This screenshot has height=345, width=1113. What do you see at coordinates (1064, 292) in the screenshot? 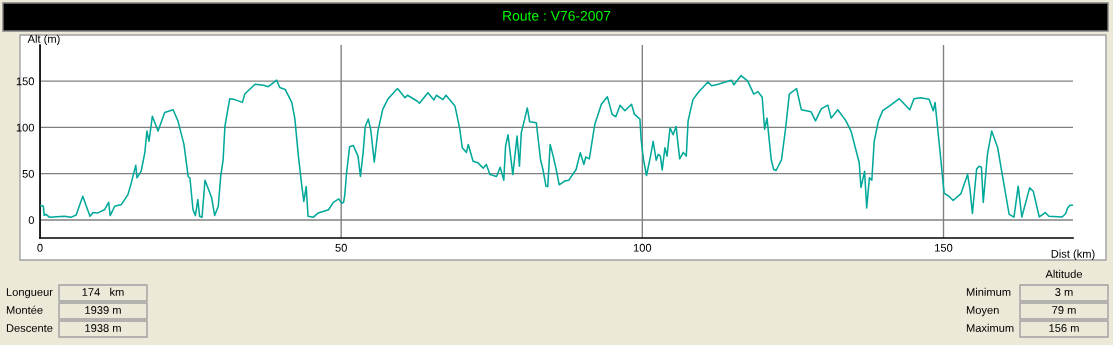
I see `text: 3 m` at bounding box center [1064, 292].